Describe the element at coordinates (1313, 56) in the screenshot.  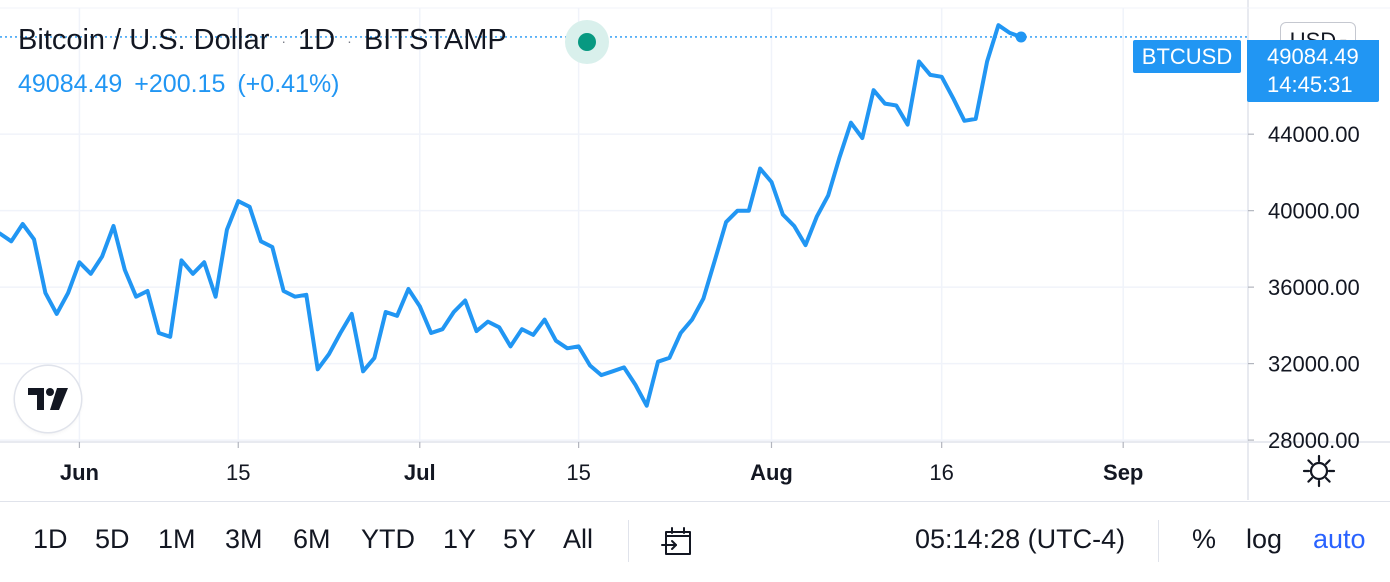
I see `price-tag-value: 49084.49` at that location.